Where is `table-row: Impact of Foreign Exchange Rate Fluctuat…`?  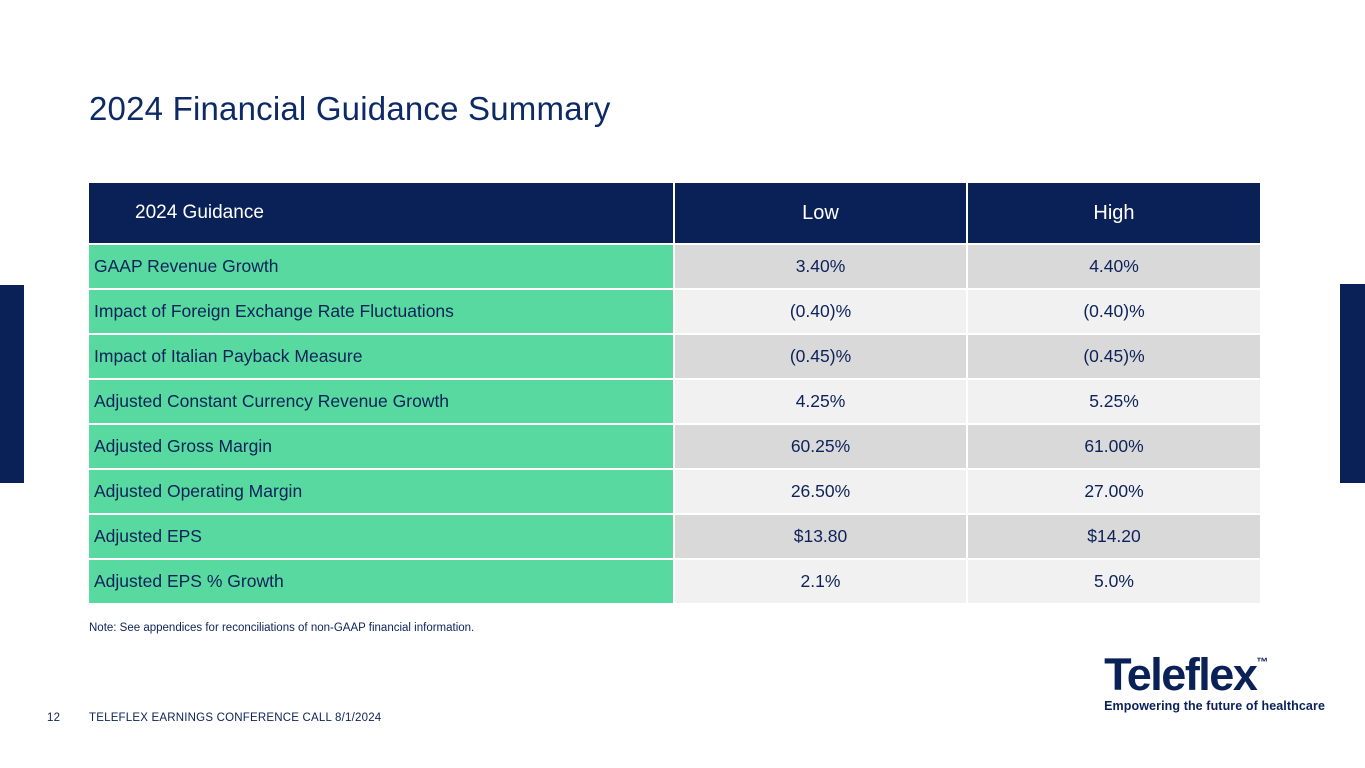
table-row: Impact of Foreign Exchange Rate Fluctuat… is located at coordinates (674, 311).